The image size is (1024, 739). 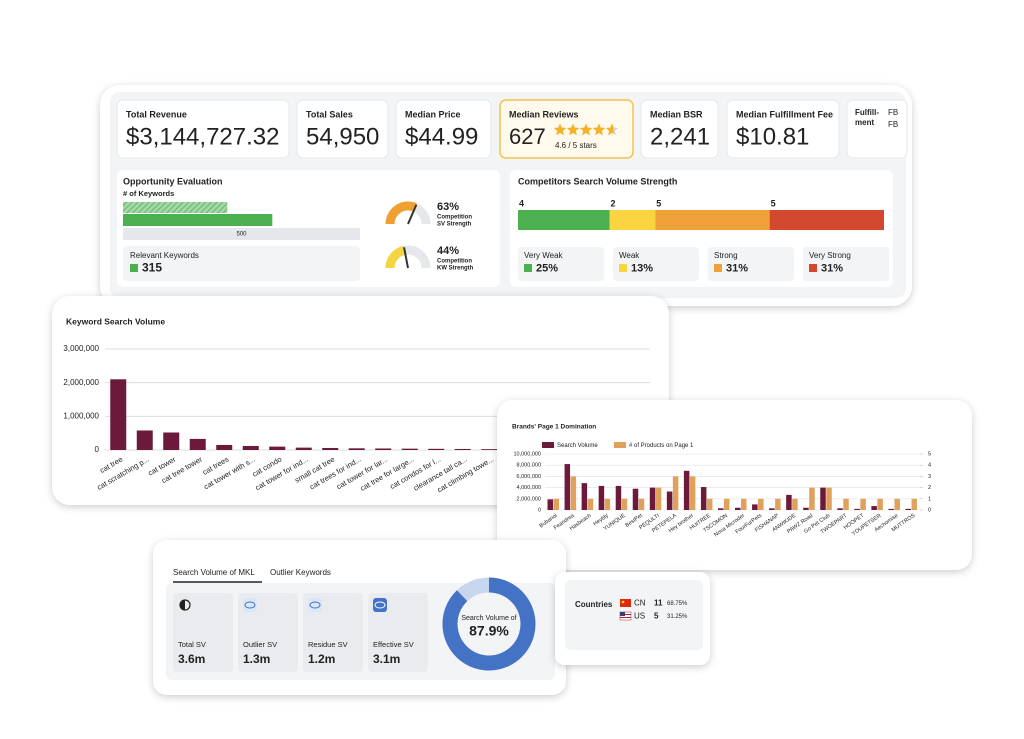 I want to click on legend-name: Very Weak, so click(x=544, y=255).